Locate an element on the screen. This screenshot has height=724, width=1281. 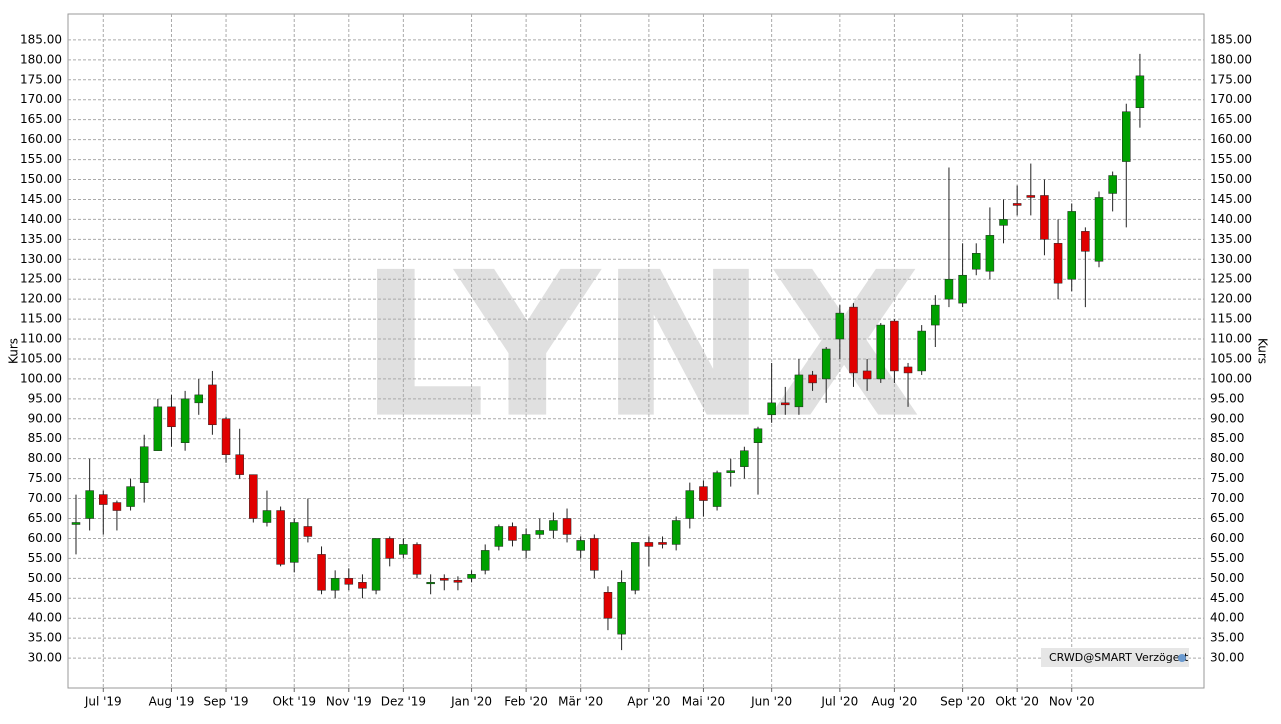
y-tick-label: 185.00 is located at coordinates (41, 39).